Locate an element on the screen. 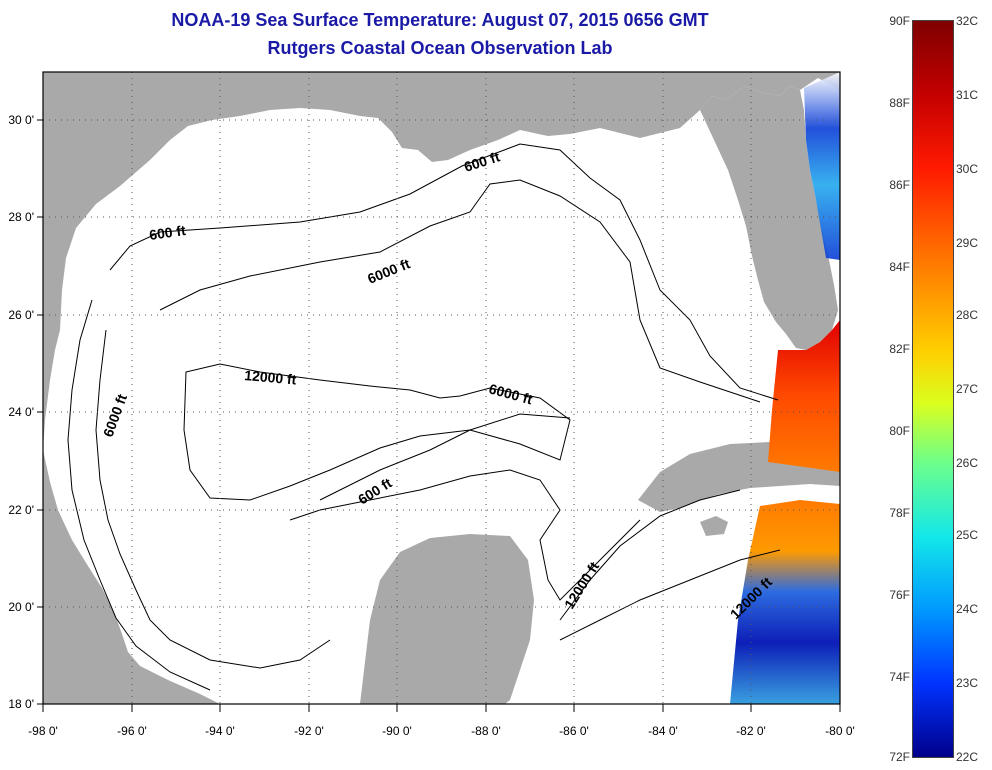 The width and height of the screenshot is (992, 770). contour-600-yucatan is located at coordinates (465, 535).